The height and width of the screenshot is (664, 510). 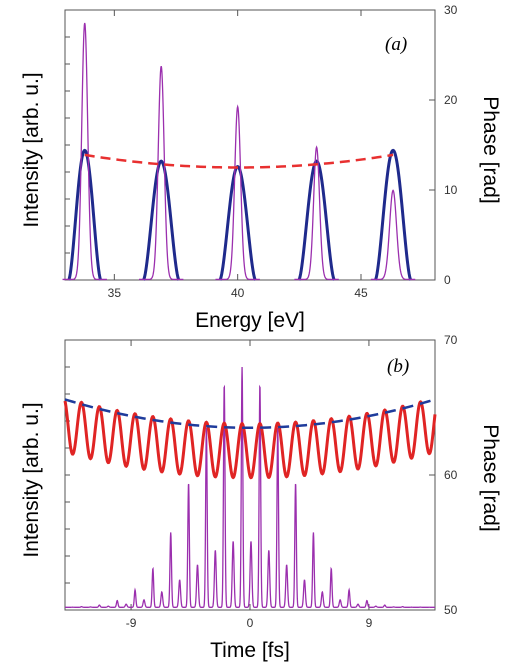 What do you see at coordinates (115, 293) in the screenshot?
I see `panel-a-xtick-label-0: 35` at bounding box center [115, 293].